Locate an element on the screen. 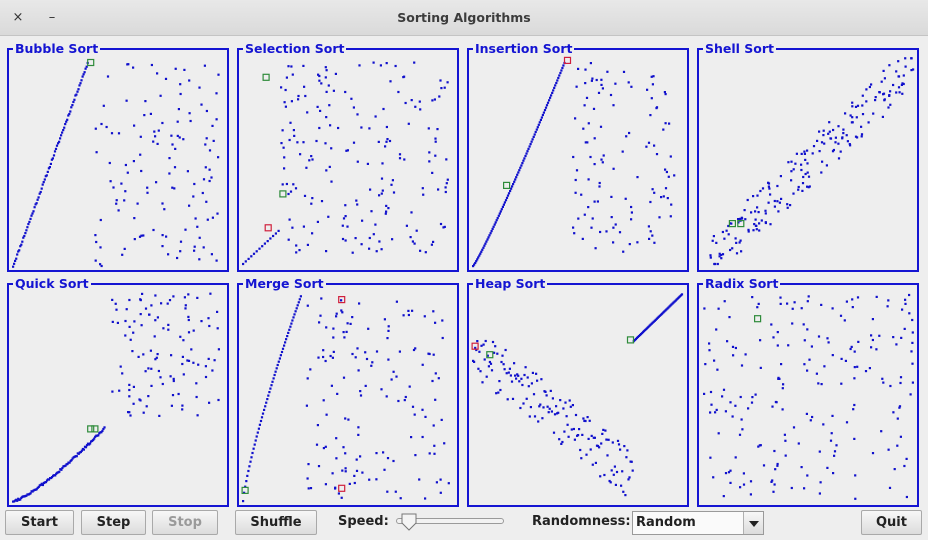  speed-slider-thumb is located at coordinates (409, 522).